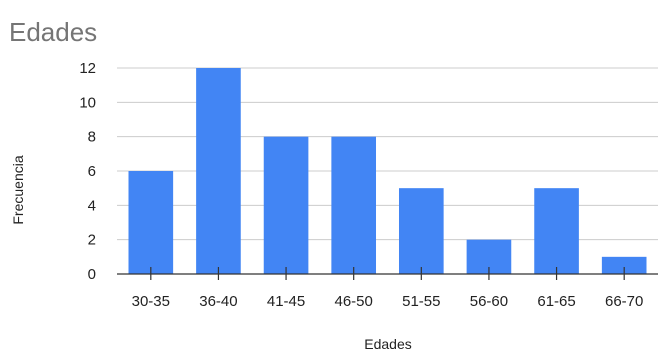 The height and width of the screenshot is (352, 666). What do you see at coordinates (624, 301) in the screenshot?
I see `x-tick-label: 66-70` at bounding box center [624, 301].